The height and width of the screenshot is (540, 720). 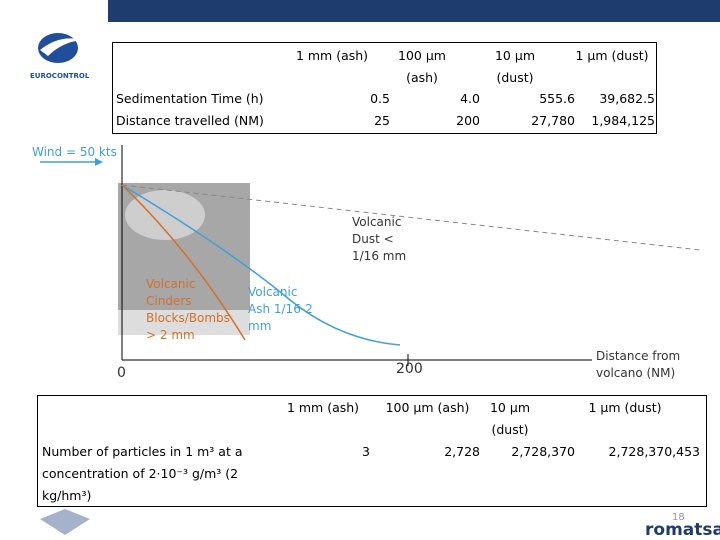 I want to click on cell: 25, so click(x=382, y=120).